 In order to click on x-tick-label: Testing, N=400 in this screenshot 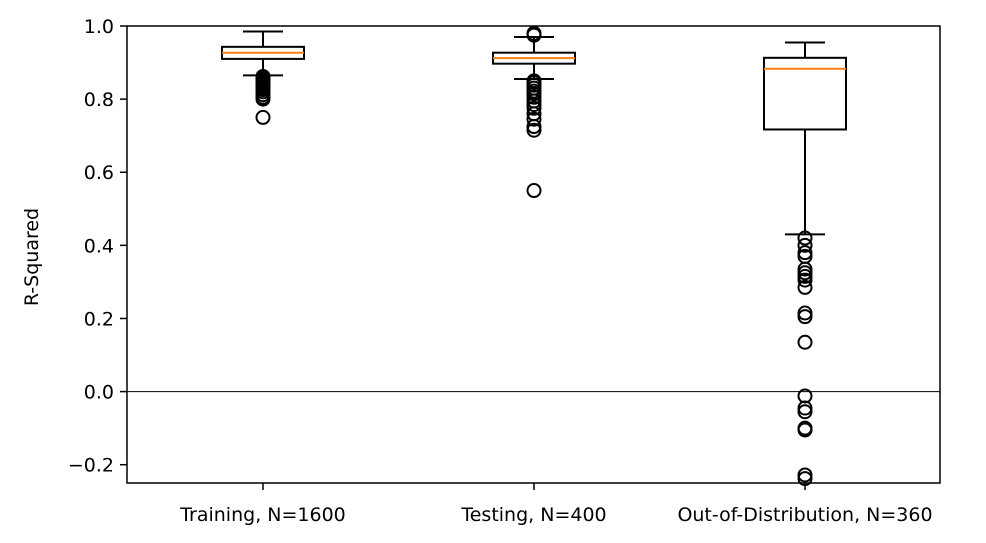, I will do `click(533, 515)`.